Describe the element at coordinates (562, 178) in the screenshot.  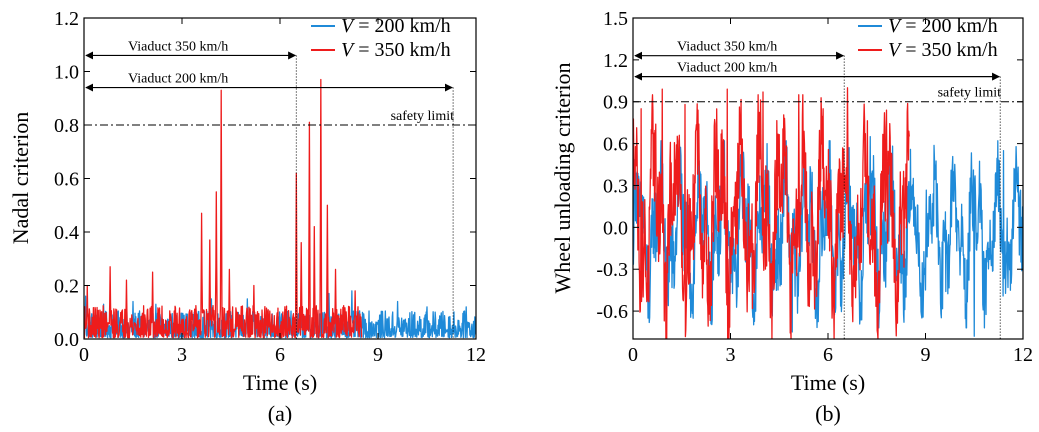
I see `y-axis-label: Wheel unloading criterion` at that location.